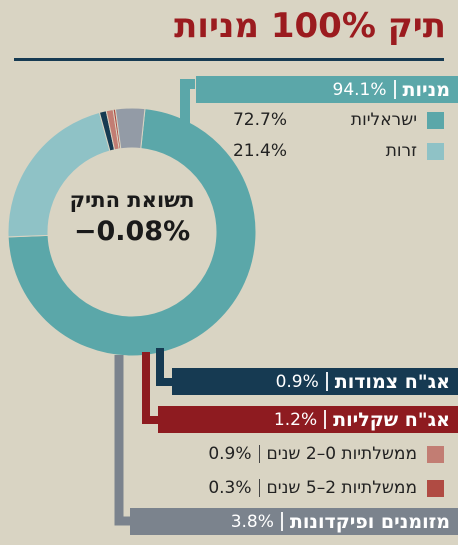 Image resolution: width=458 pixels, height=545 pixels. What do you see at coordinates (230, 454) in the screenshot?
I see `legend-gov02-value: 0.9%` at bounding box center [230, 454].